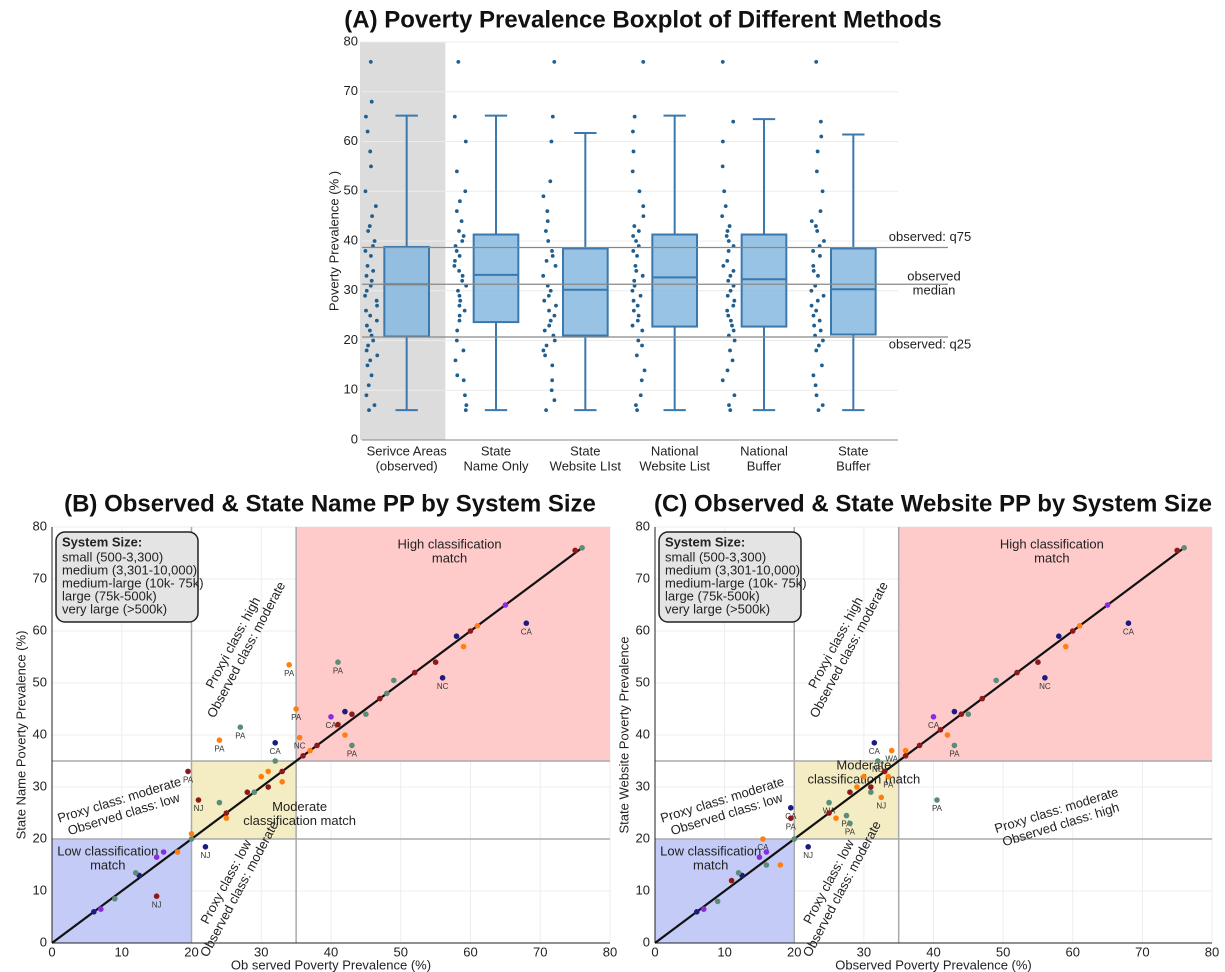 The width and height of the screenshot is (1225, 972). What do you see at coordinates (470, 951) in the screenshot?
I see `x-tick-label: 60` at bounding box center [470, 951].